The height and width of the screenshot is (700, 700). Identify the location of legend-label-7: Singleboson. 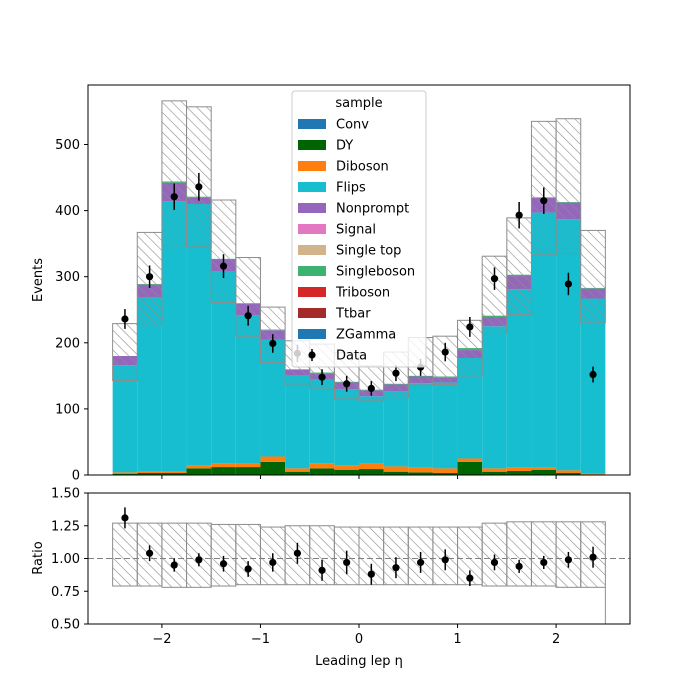
(375, 272).